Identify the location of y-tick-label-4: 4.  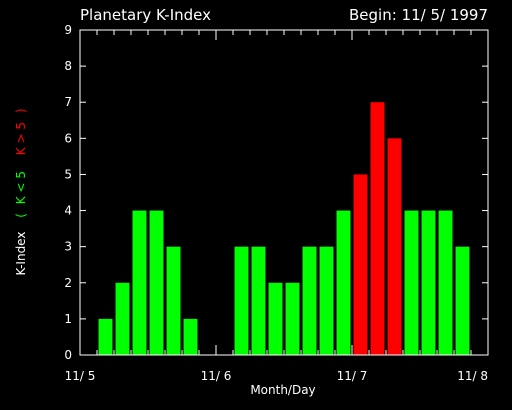
(68, 211).